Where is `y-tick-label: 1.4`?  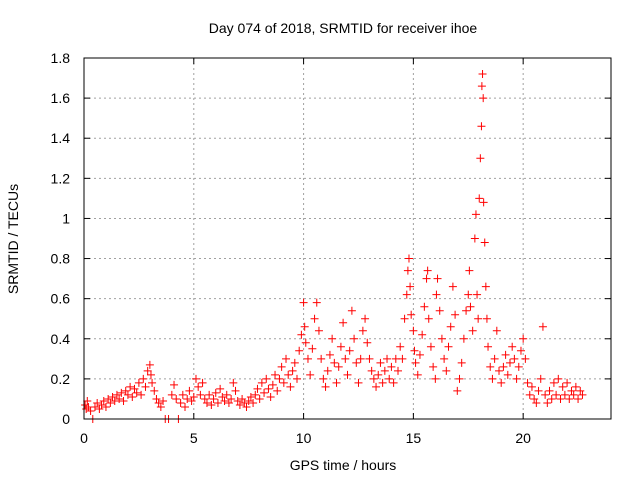 y-tick-label: 1.4 is located at coordinates (61, 138).